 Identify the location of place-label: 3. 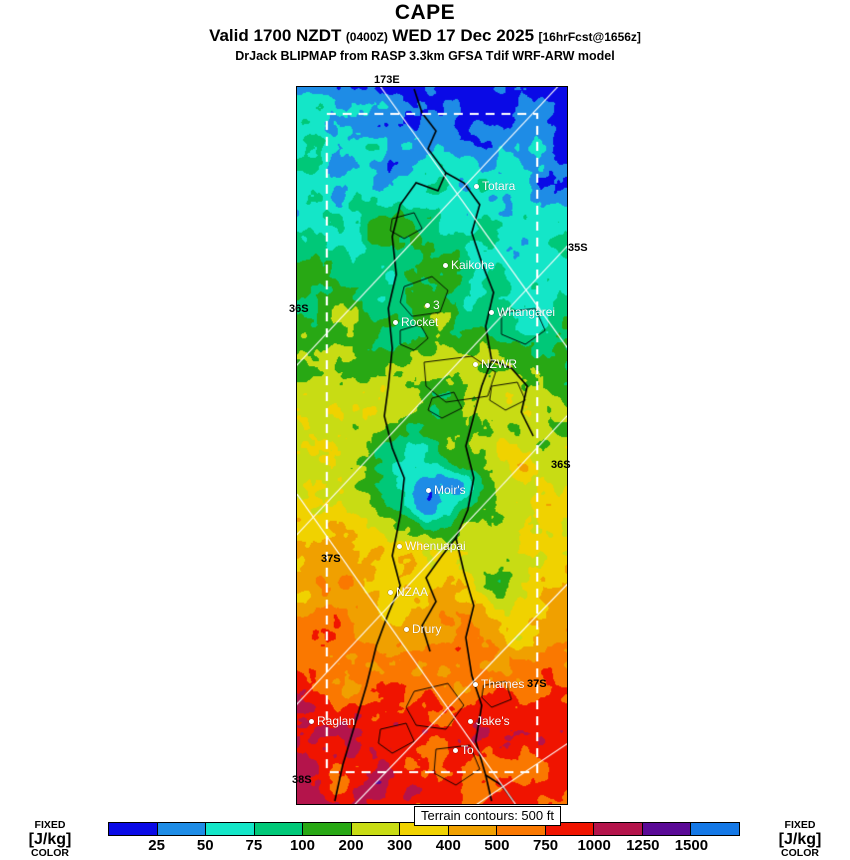
(436, 305).